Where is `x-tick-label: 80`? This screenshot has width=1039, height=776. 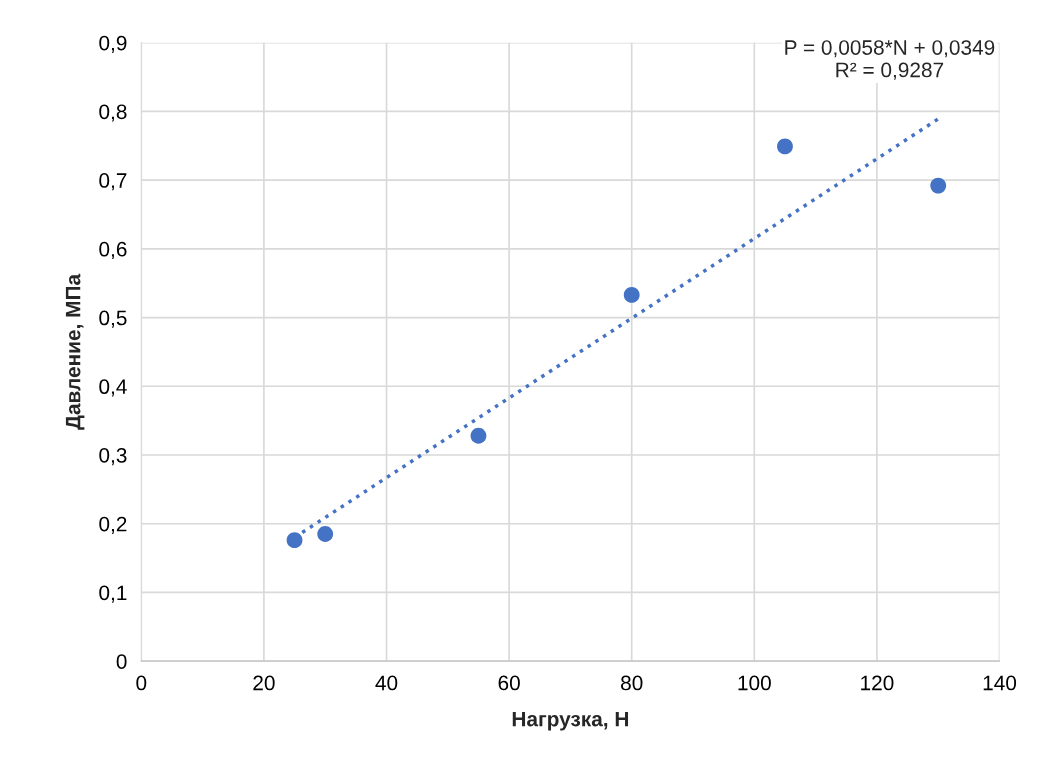
x-tick-label: 80 is located at coordinates (632, 683).